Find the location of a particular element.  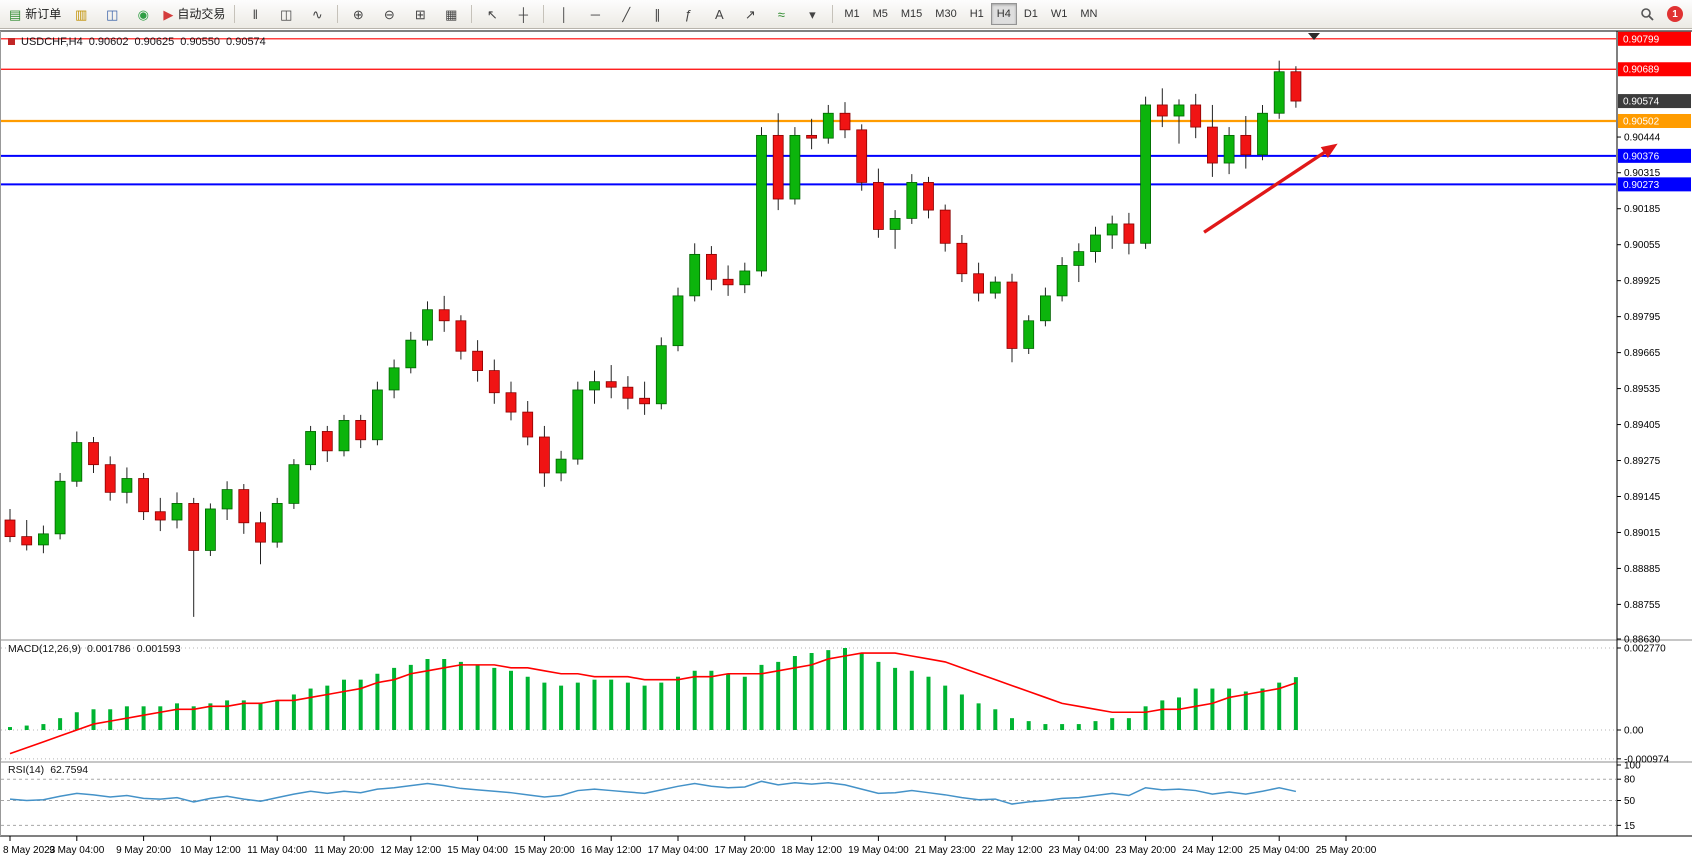

timeframe-d1: D1 is located at coordinates (1030, 14).